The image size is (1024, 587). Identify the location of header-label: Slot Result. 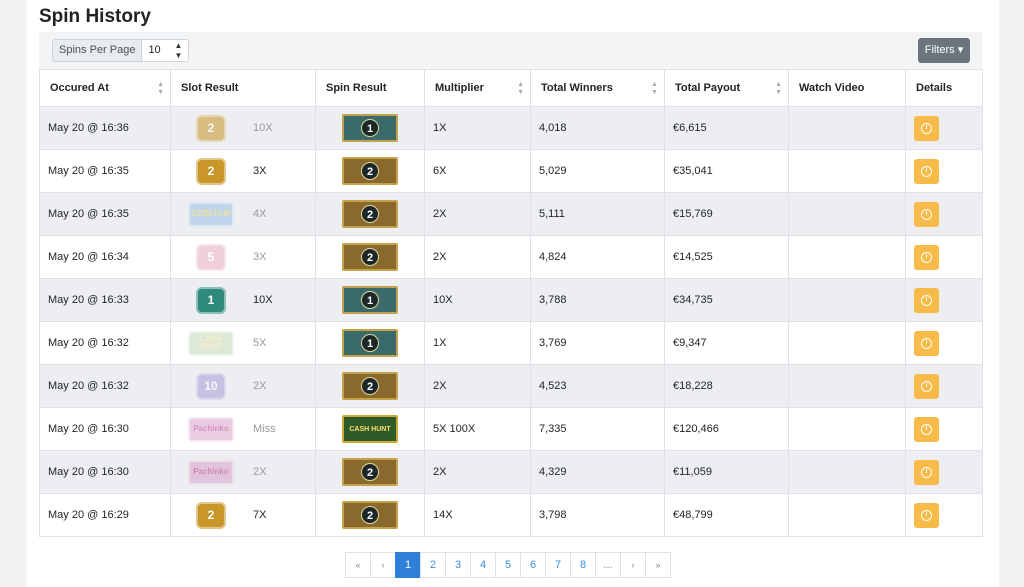
(210, 88).